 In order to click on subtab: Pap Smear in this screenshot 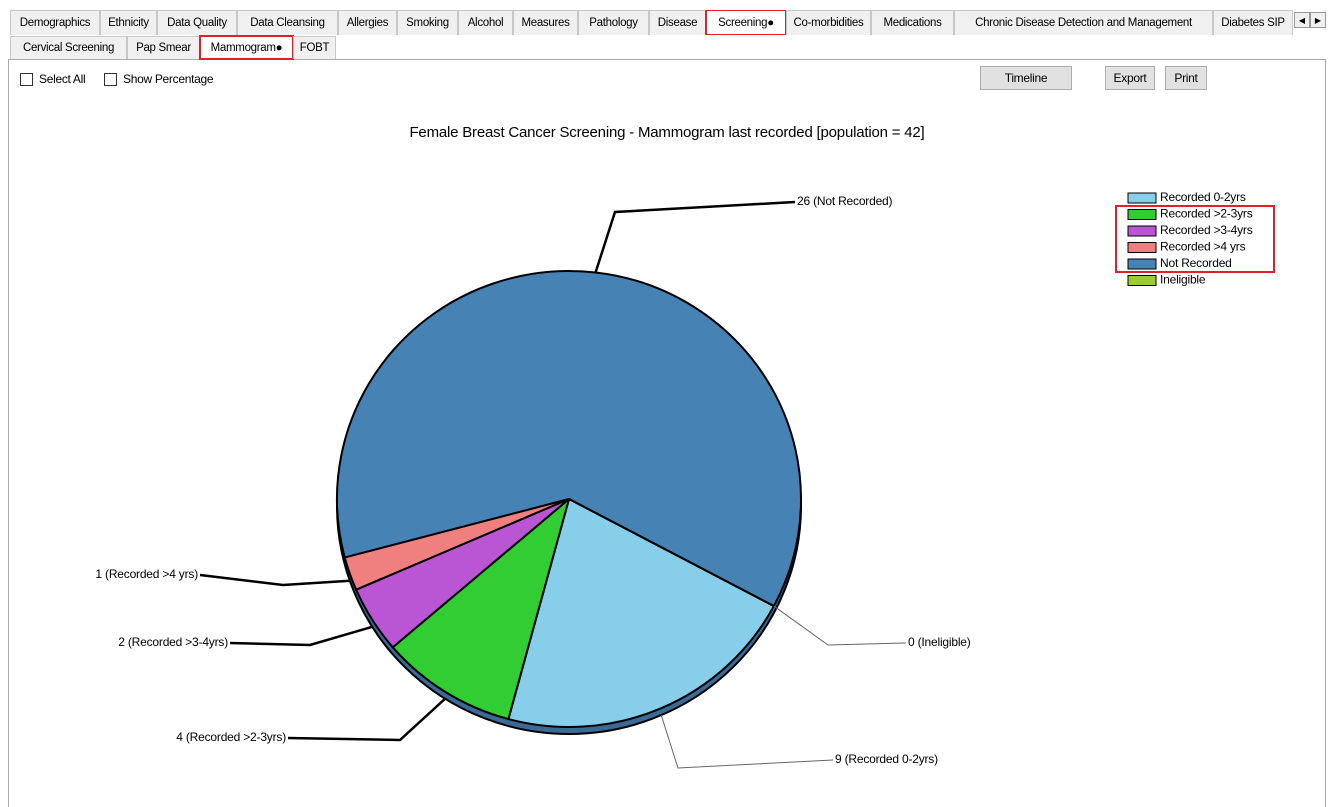, I will do `click(163, 47)`.